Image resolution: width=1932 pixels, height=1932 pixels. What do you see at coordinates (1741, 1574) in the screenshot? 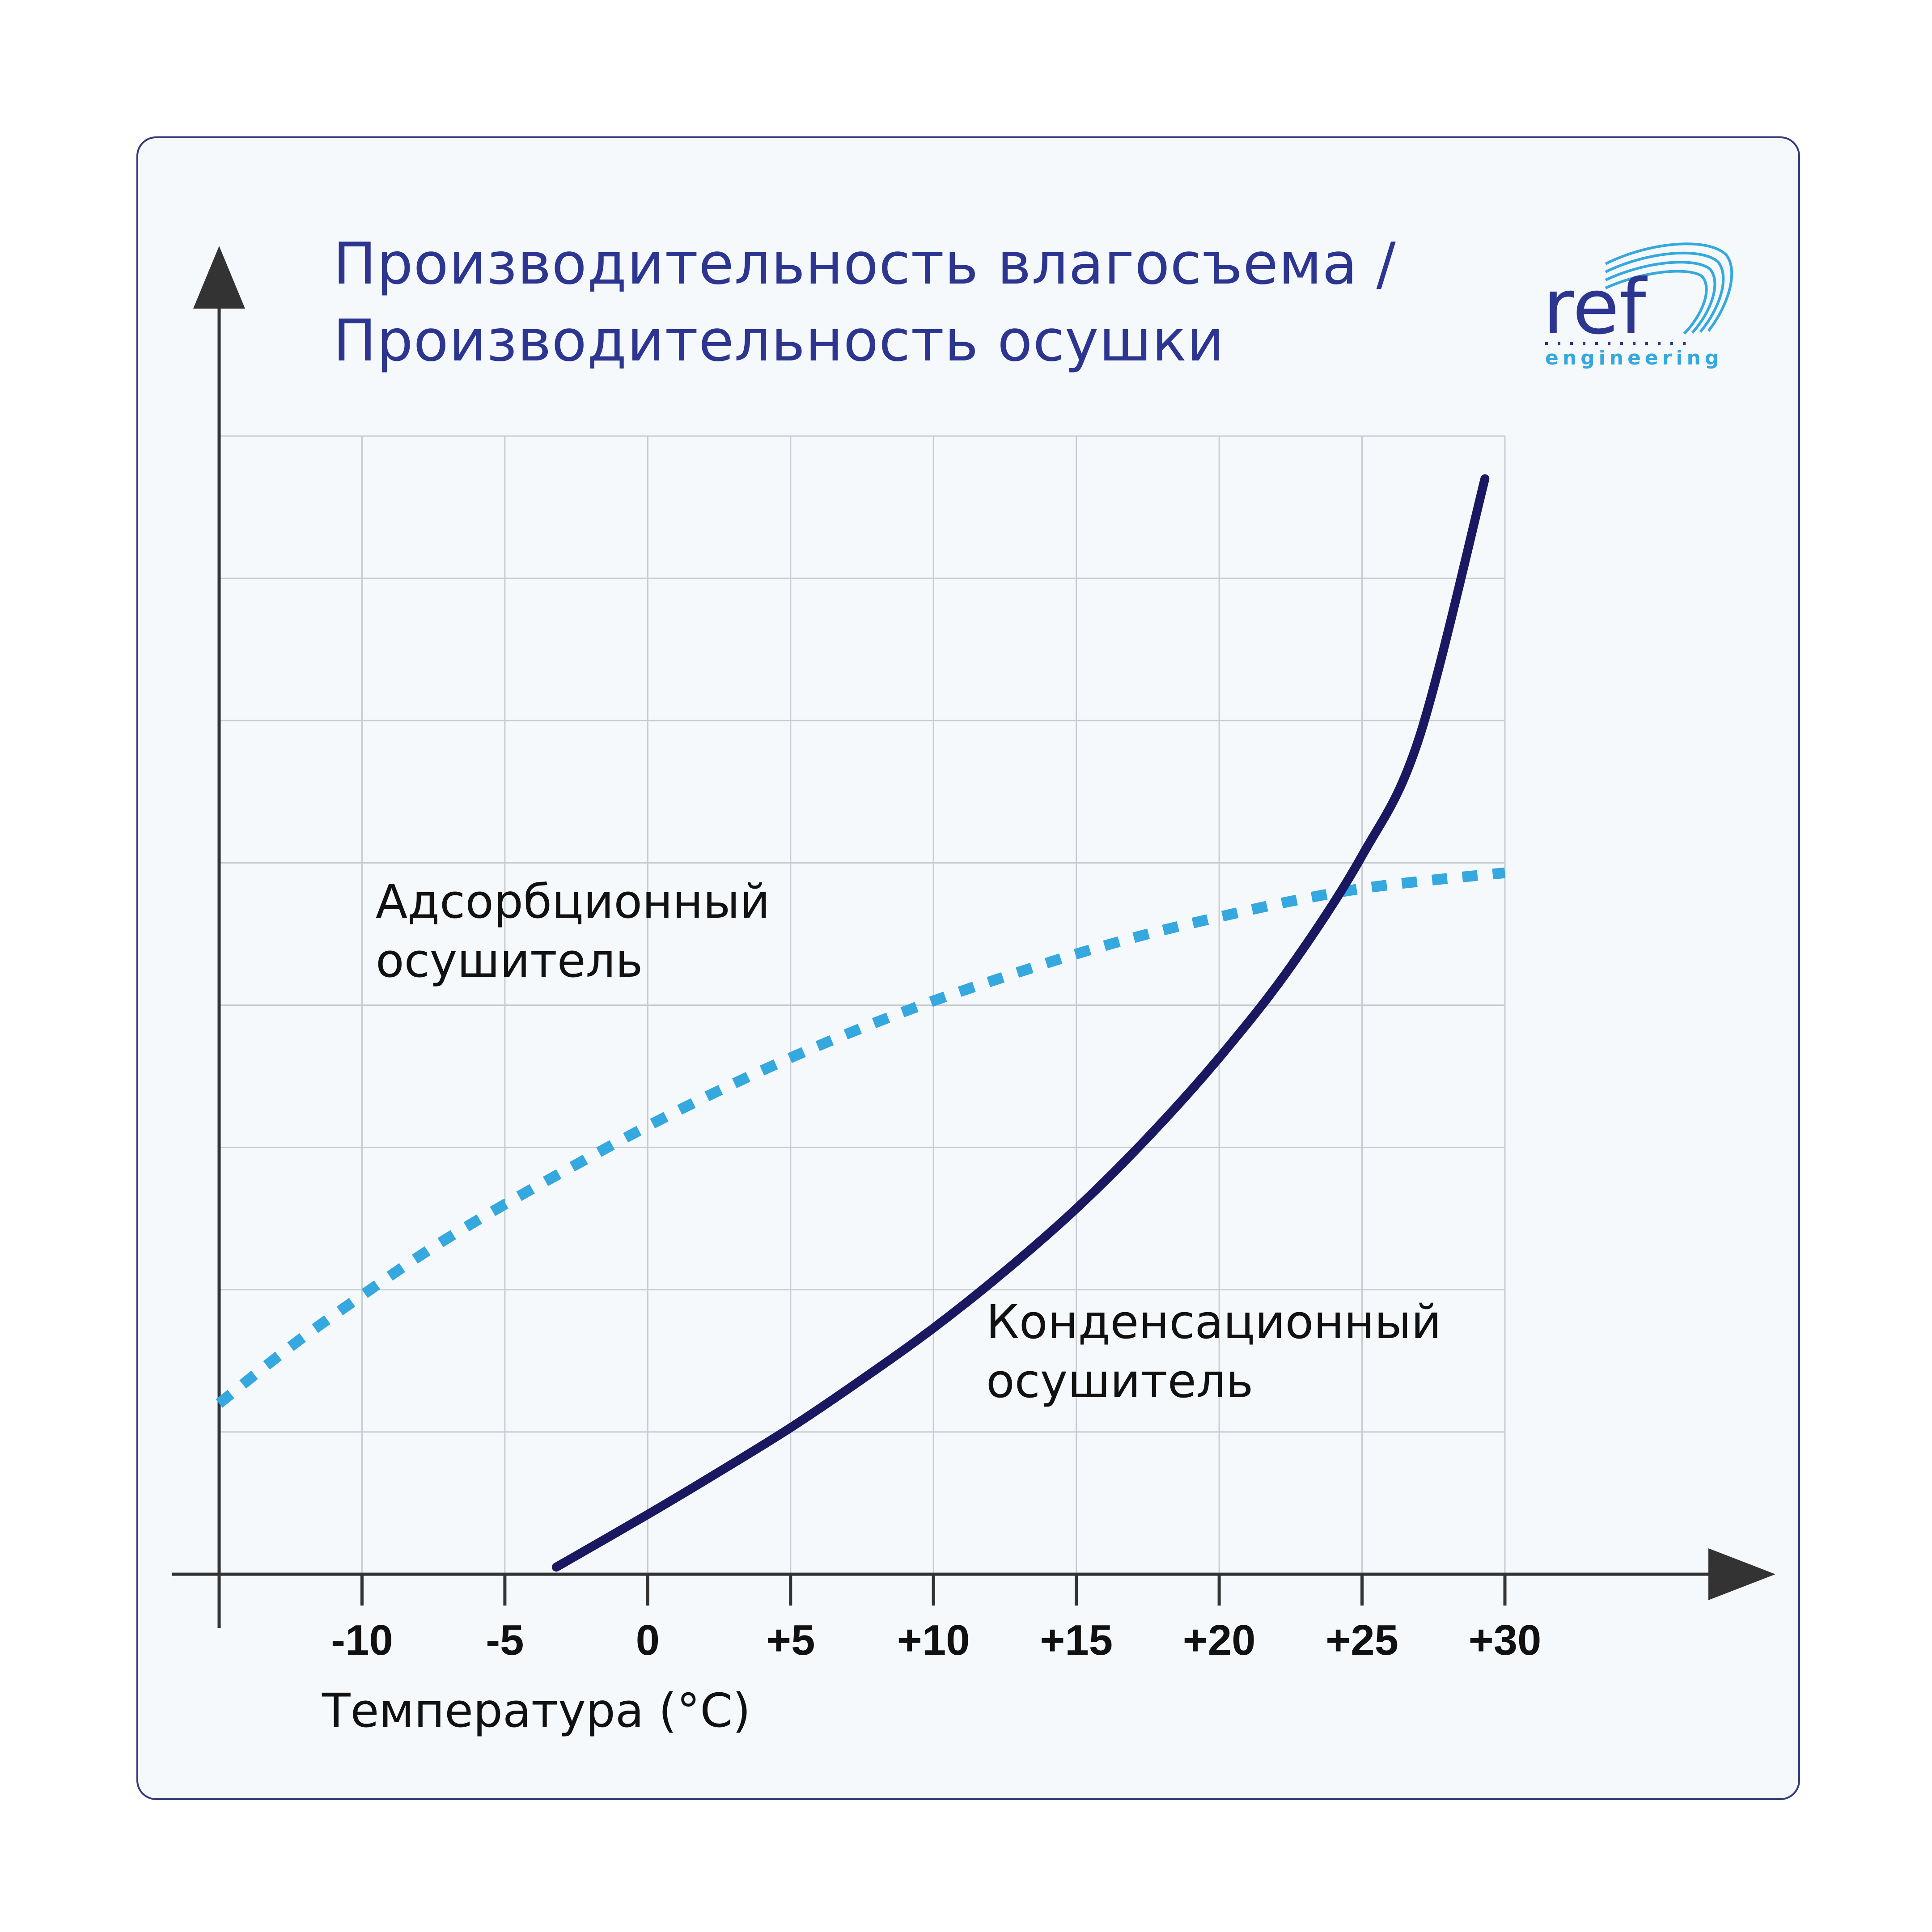
I see `x-axis-arrow` at bounding box center [1741, 1574].